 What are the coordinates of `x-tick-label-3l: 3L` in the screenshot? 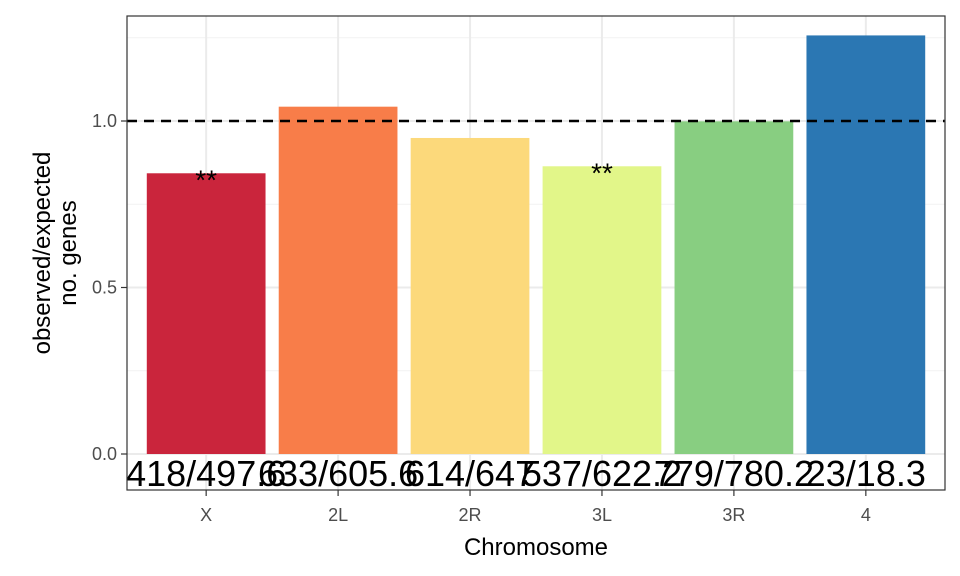 It's located at (602, 515).